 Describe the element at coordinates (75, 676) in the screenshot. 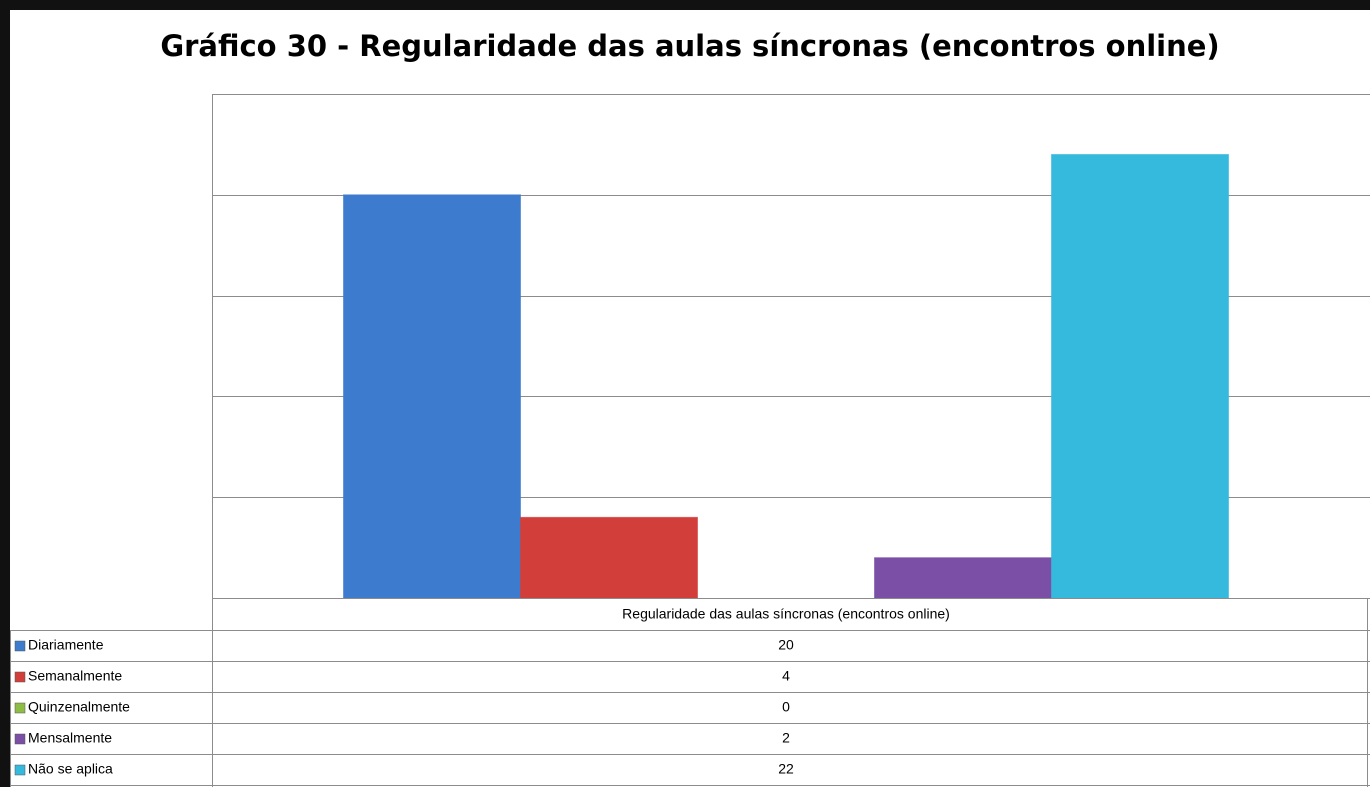

I see `legend-label: Semanalmente` at that location.